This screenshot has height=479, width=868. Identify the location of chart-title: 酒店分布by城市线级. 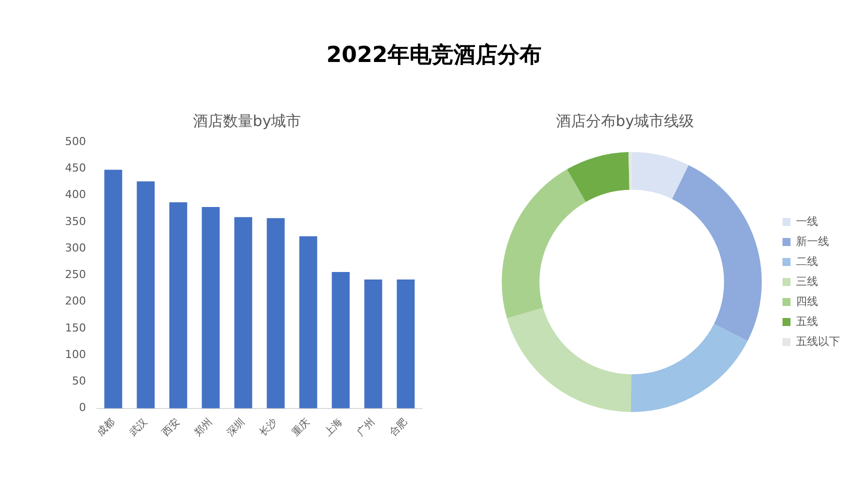
(625, 121).